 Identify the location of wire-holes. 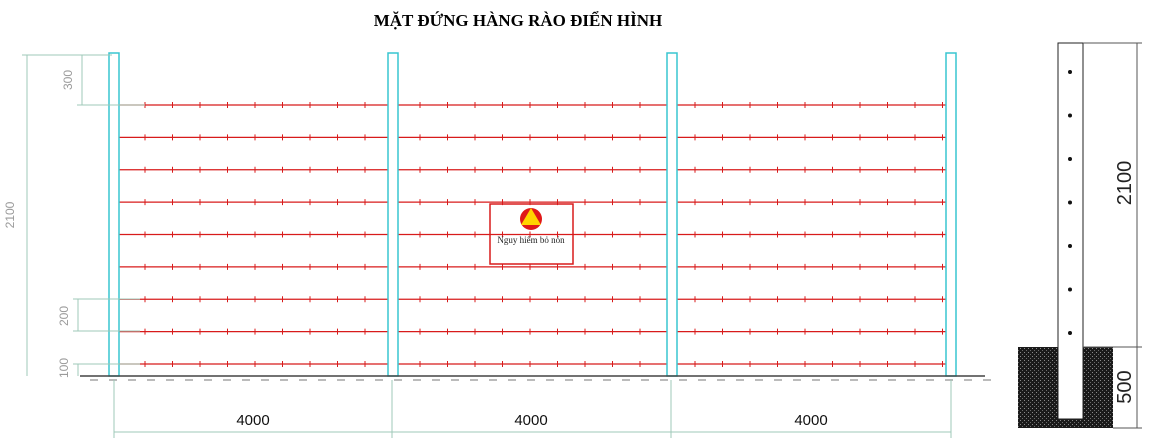
(1070, 202).